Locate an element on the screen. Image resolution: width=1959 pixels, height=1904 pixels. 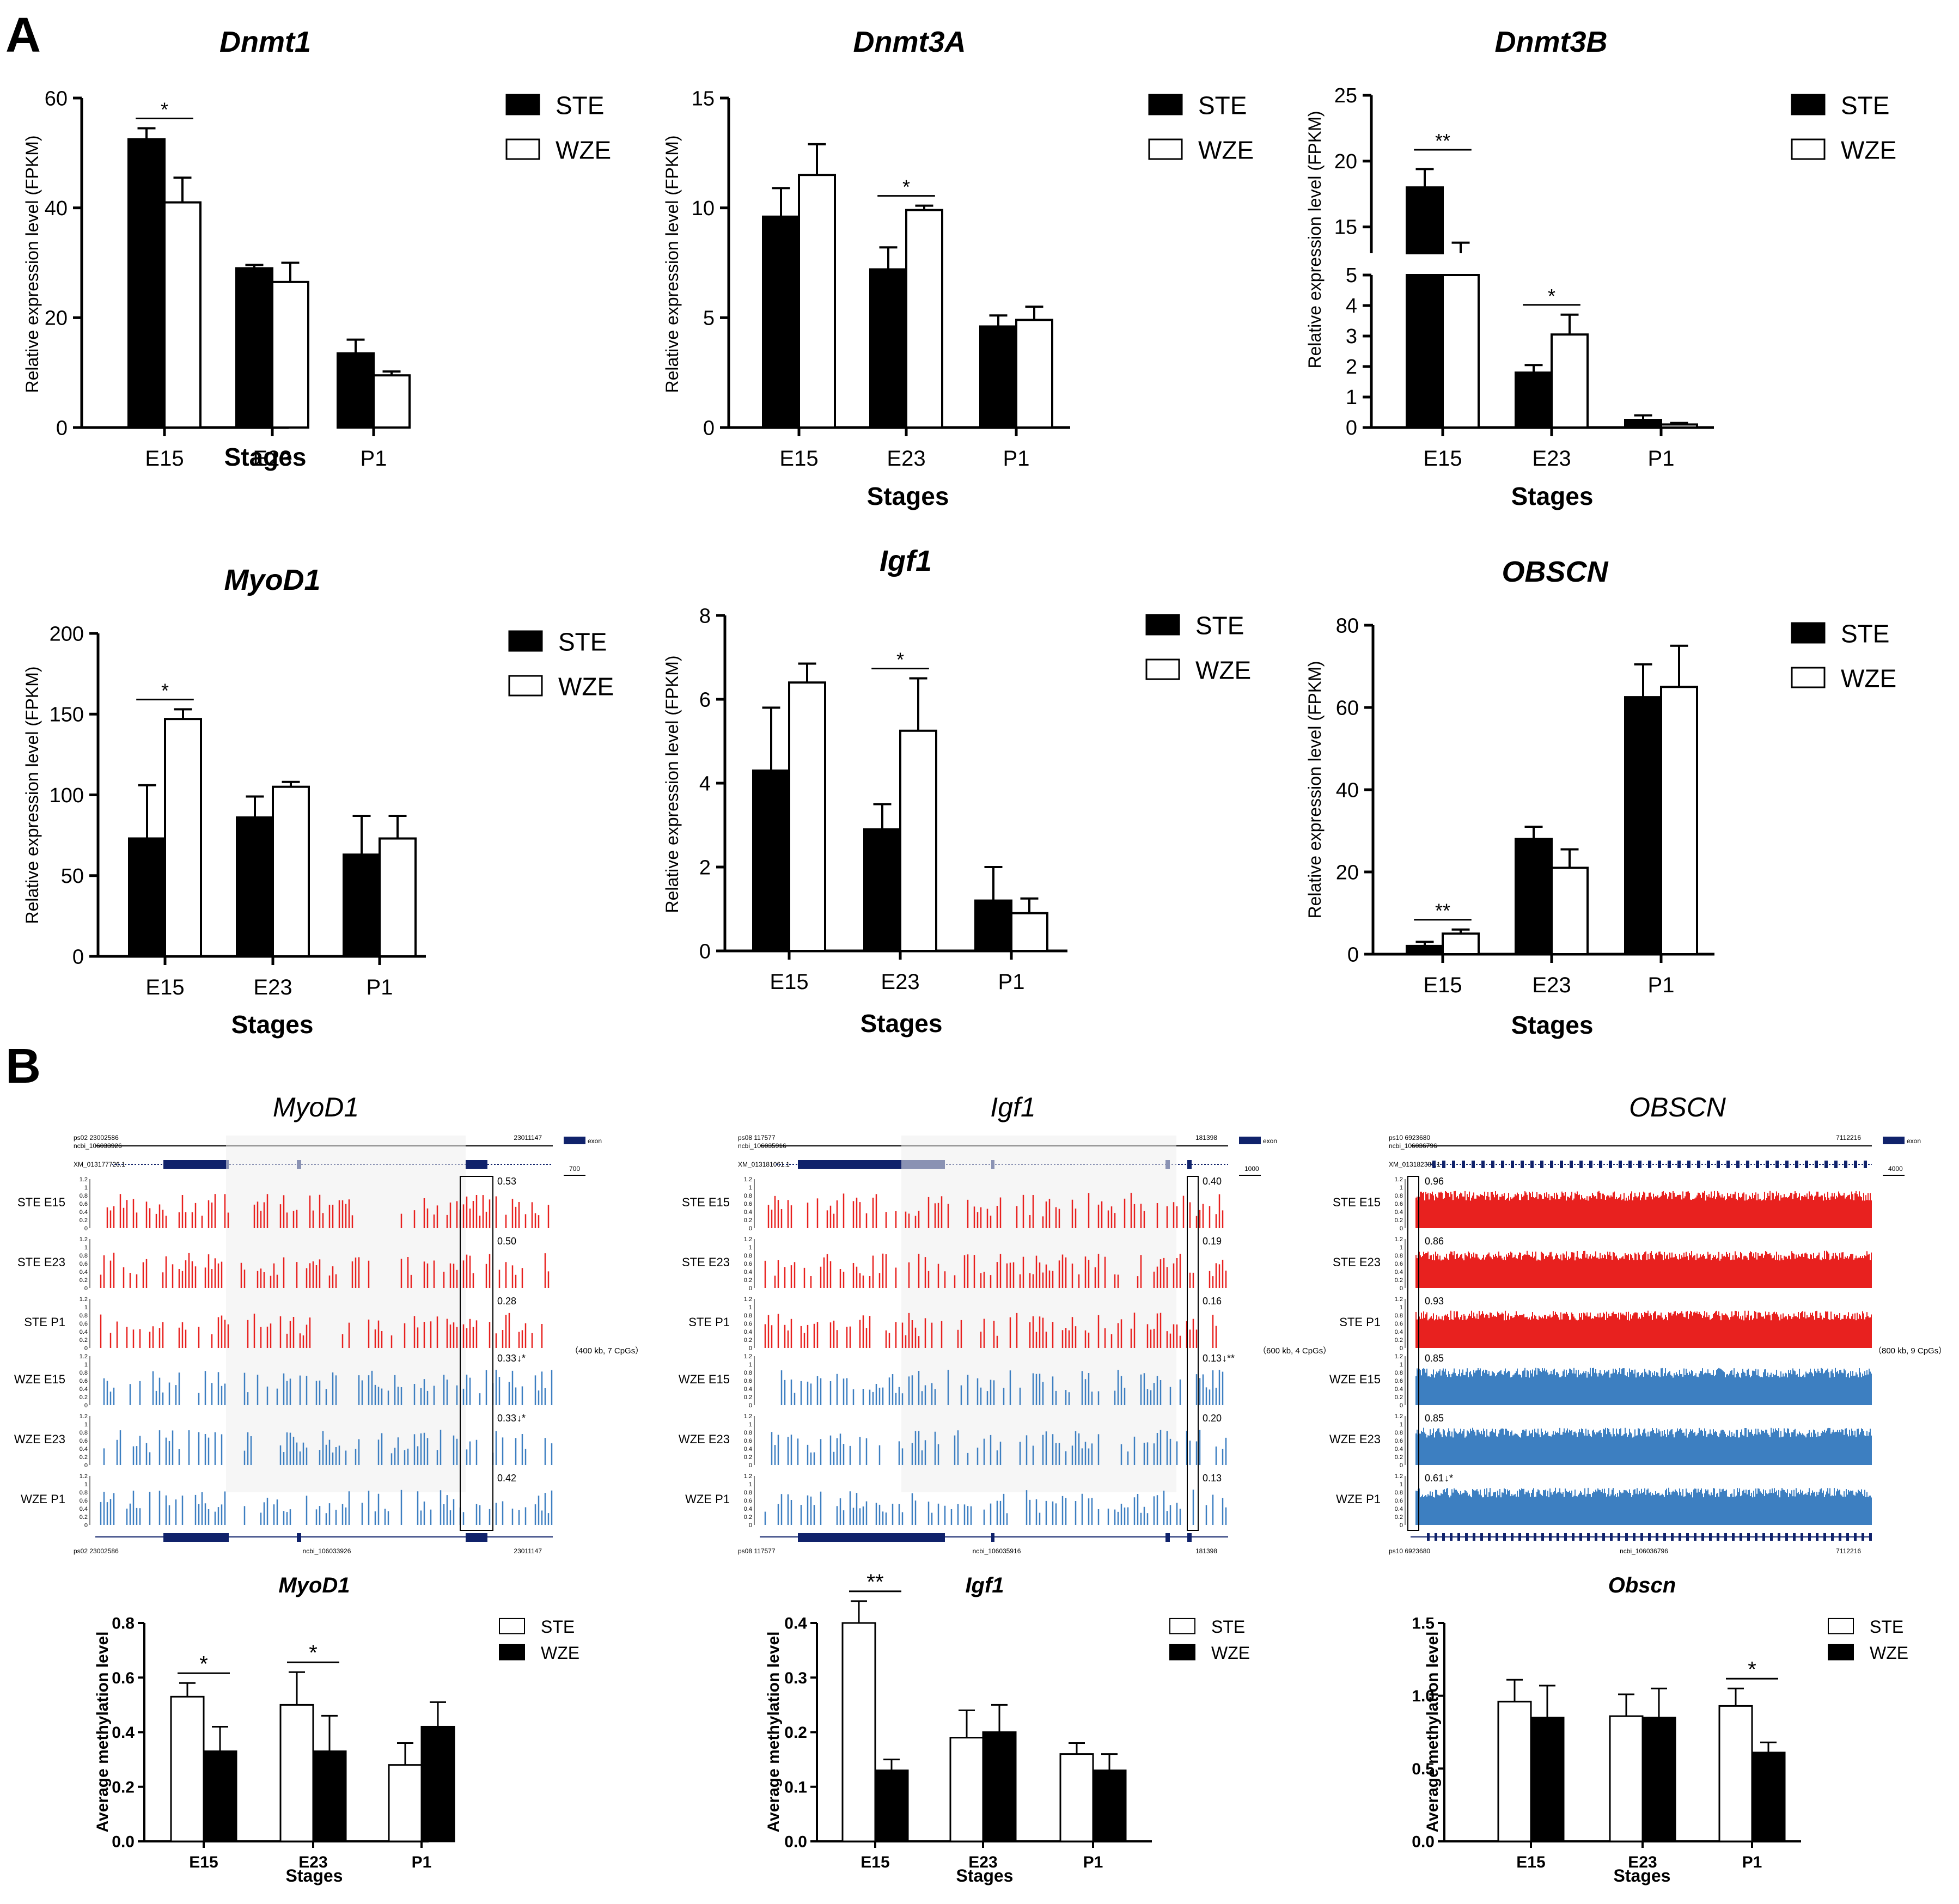
region-value: 0.16 is located at coordinates (1212, 1301).